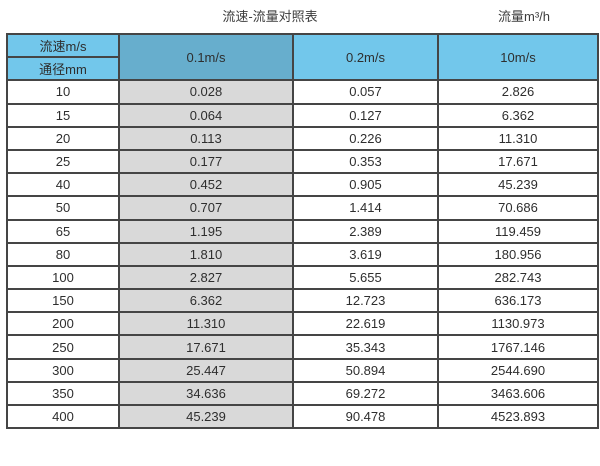 The width and height of the screenshot is (600, 466). I want to click on flow-cell-0-2ms: 0.127, so click(365, 115).